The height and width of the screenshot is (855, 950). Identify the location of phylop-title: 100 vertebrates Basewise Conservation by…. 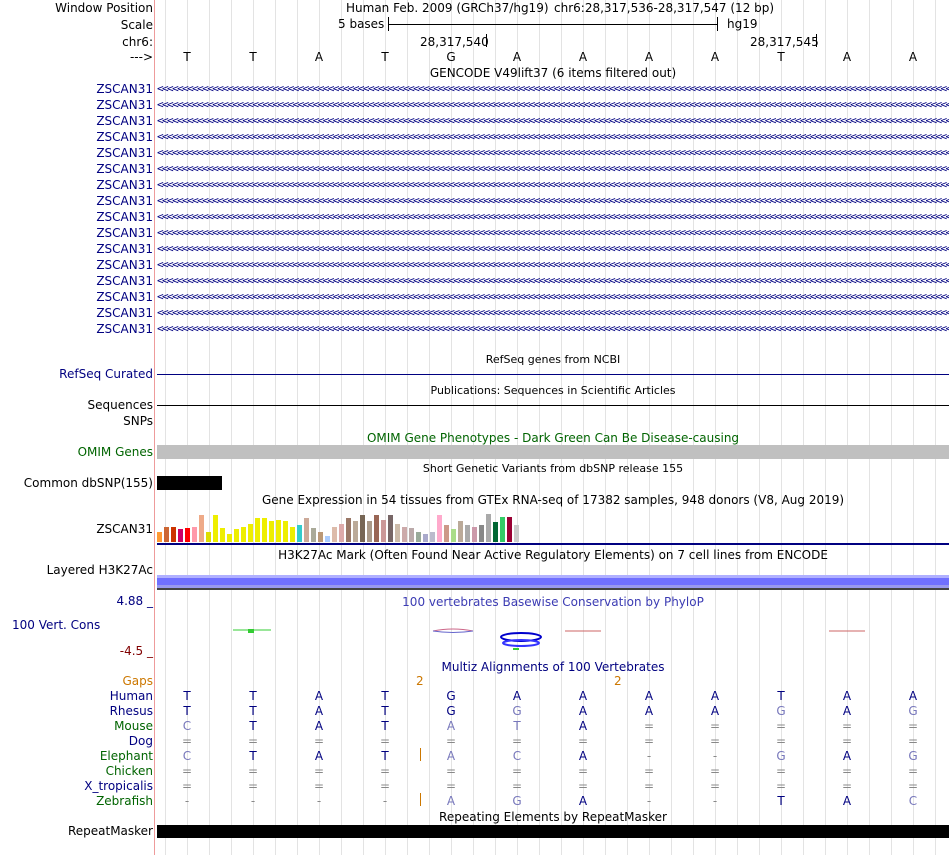
(553, 602).